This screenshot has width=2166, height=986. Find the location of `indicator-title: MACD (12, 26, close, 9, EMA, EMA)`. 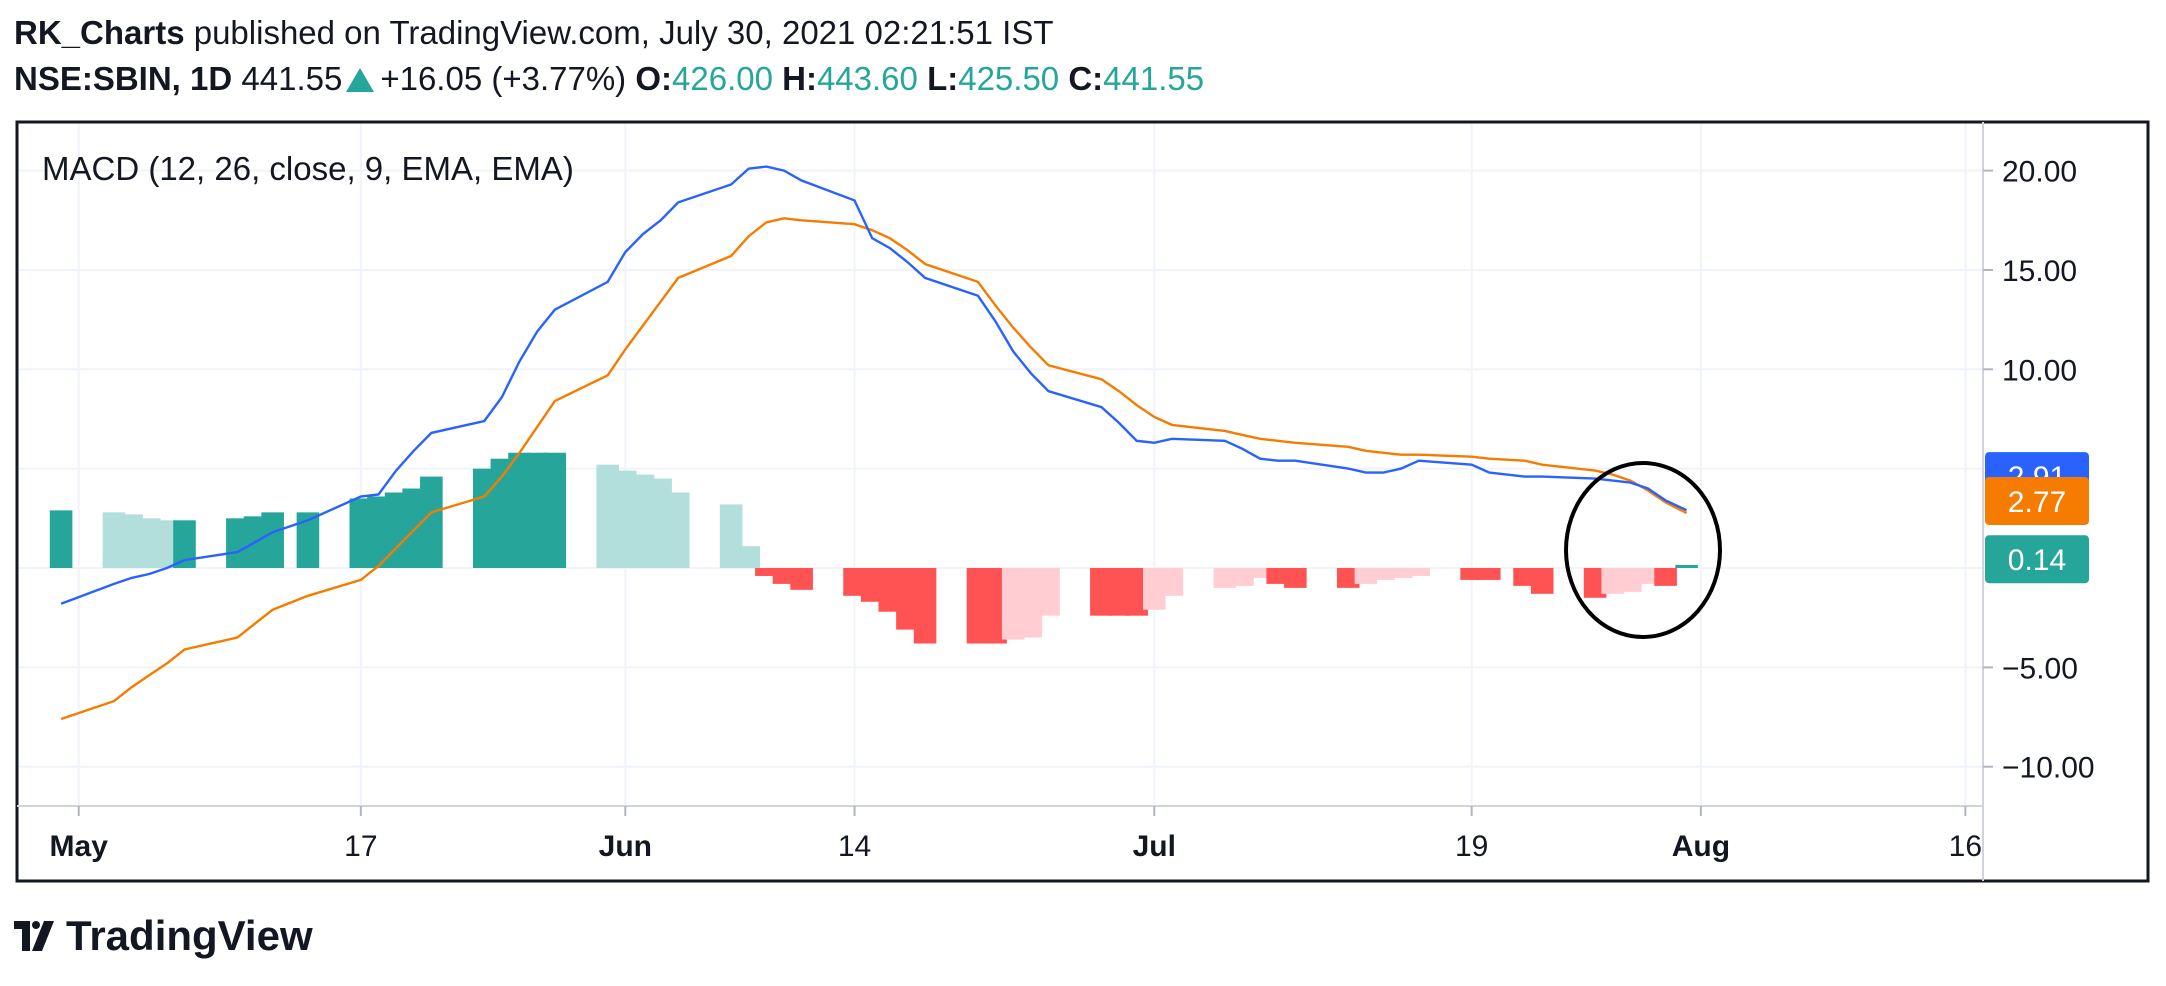

indicator-title: MACD (12, 26, close, 9, EMA, EMA) is located at coordinates (308, 168).